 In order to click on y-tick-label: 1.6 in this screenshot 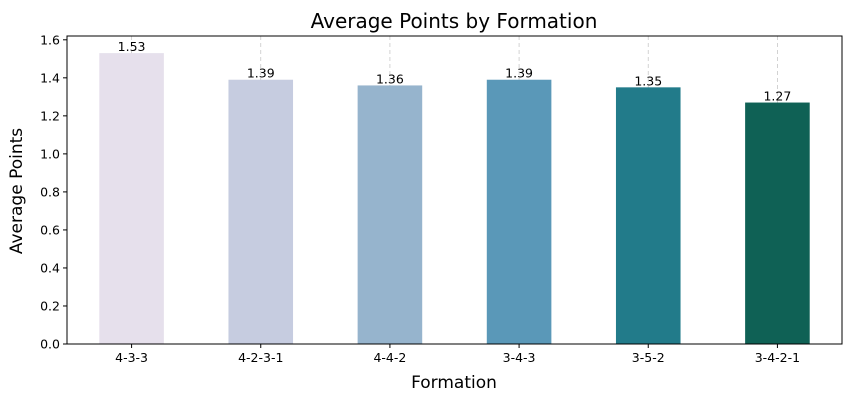, I will do `click(50, 39)`.